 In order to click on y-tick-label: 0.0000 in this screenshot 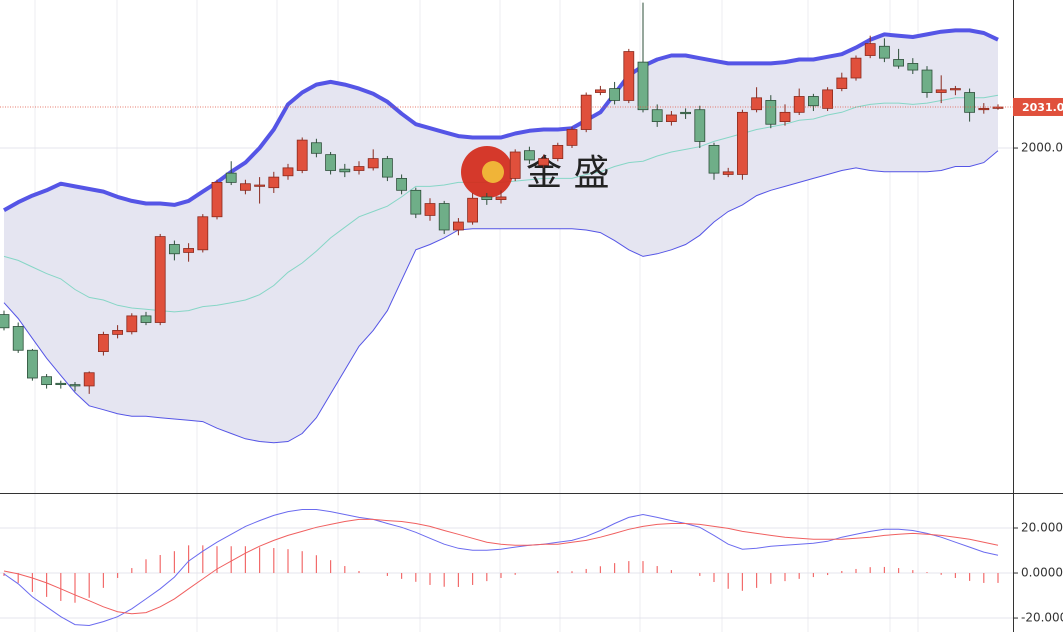, I will do `click(1042, 573)`.